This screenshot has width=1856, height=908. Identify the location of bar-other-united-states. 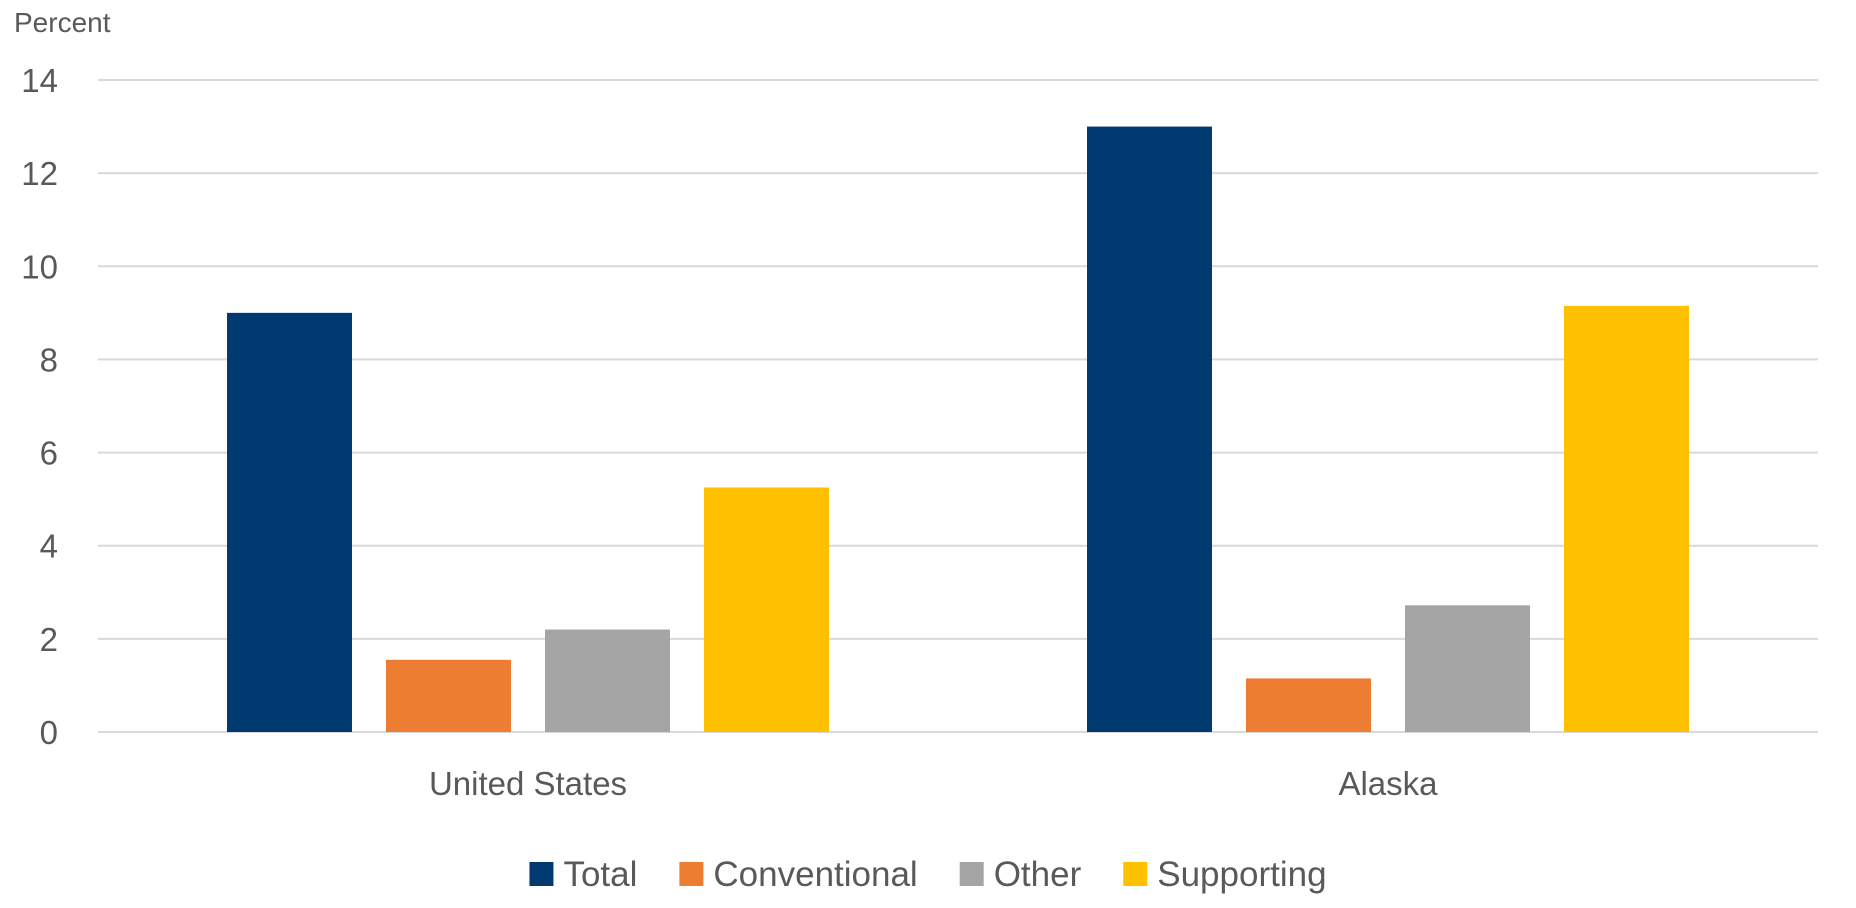
(607, 680).